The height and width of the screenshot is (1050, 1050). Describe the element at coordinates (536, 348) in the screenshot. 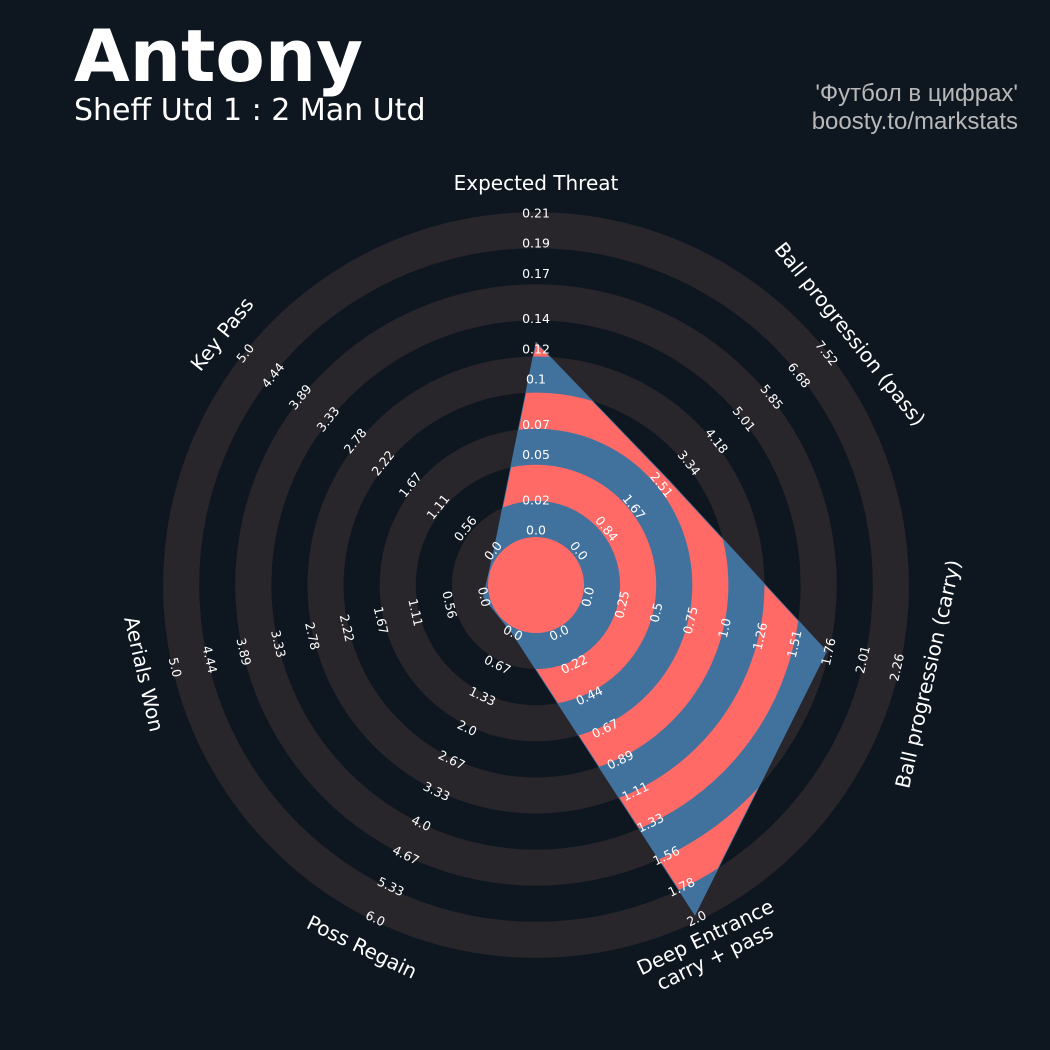

I see `tick-label: 0.12` at that location.